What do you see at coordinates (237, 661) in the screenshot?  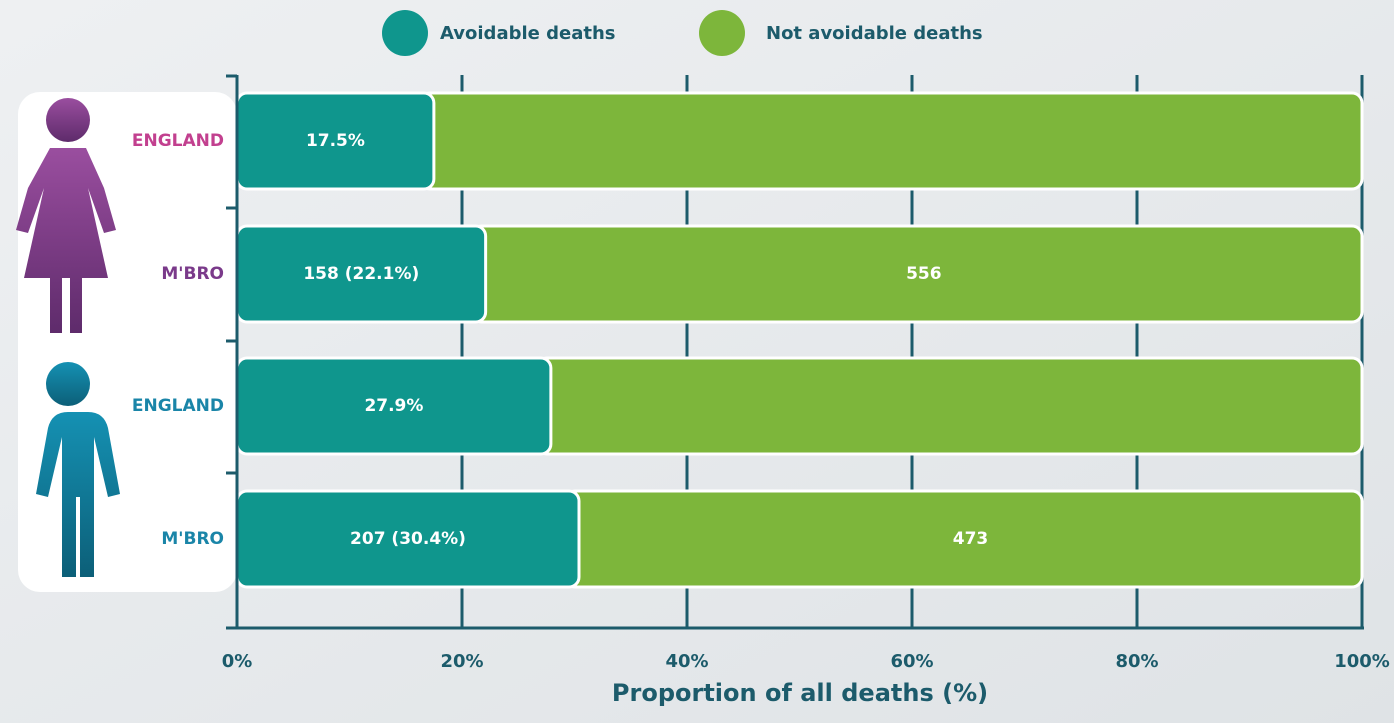 I see `x-tick-label: 0%` at bounding box center [237, 661].